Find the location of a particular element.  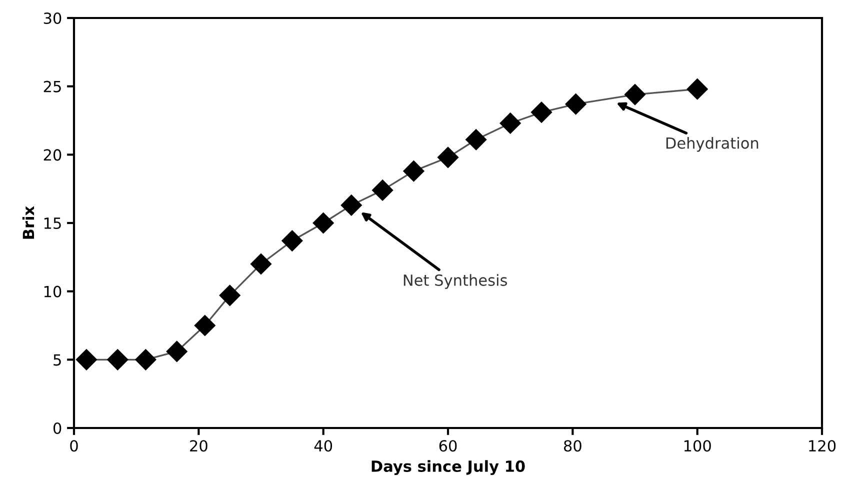

y-tick-label: 30 is located at coordinates (53, 18).